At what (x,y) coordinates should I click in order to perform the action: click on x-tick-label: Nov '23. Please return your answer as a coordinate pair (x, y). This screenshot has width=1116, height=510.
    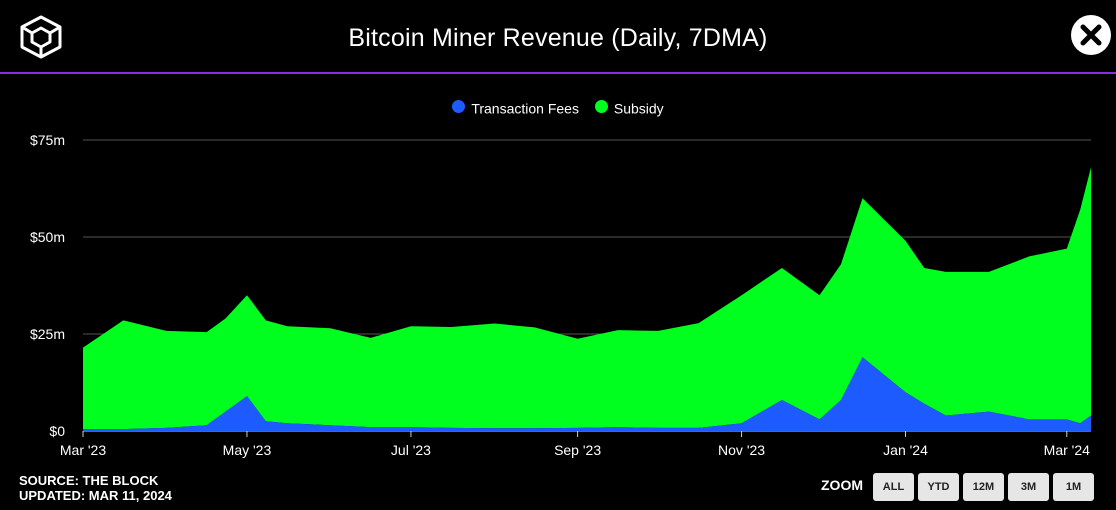
    Looking at the image, I should click on (741, 450).